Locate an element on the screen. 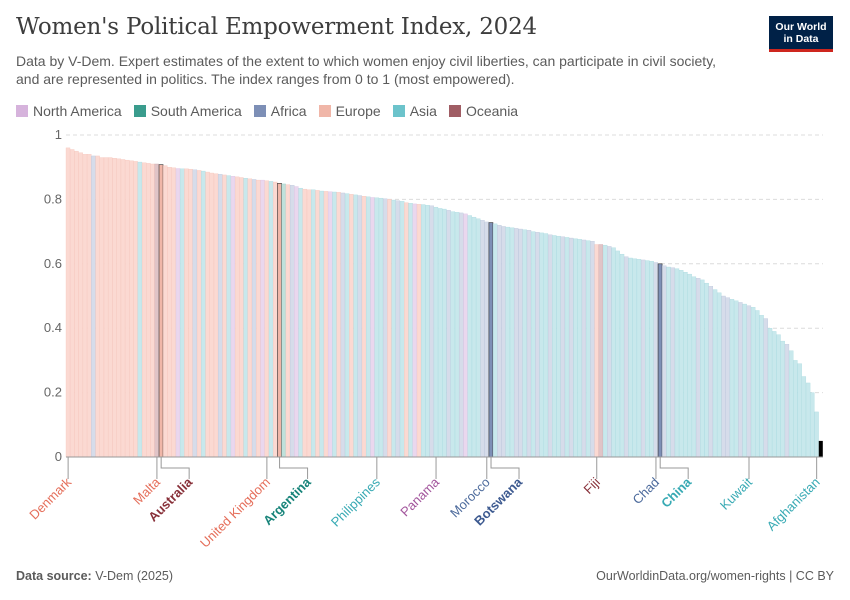 The image size is (850, 600). owid-logo: Our World in Data is located at coordinates (801, 34).